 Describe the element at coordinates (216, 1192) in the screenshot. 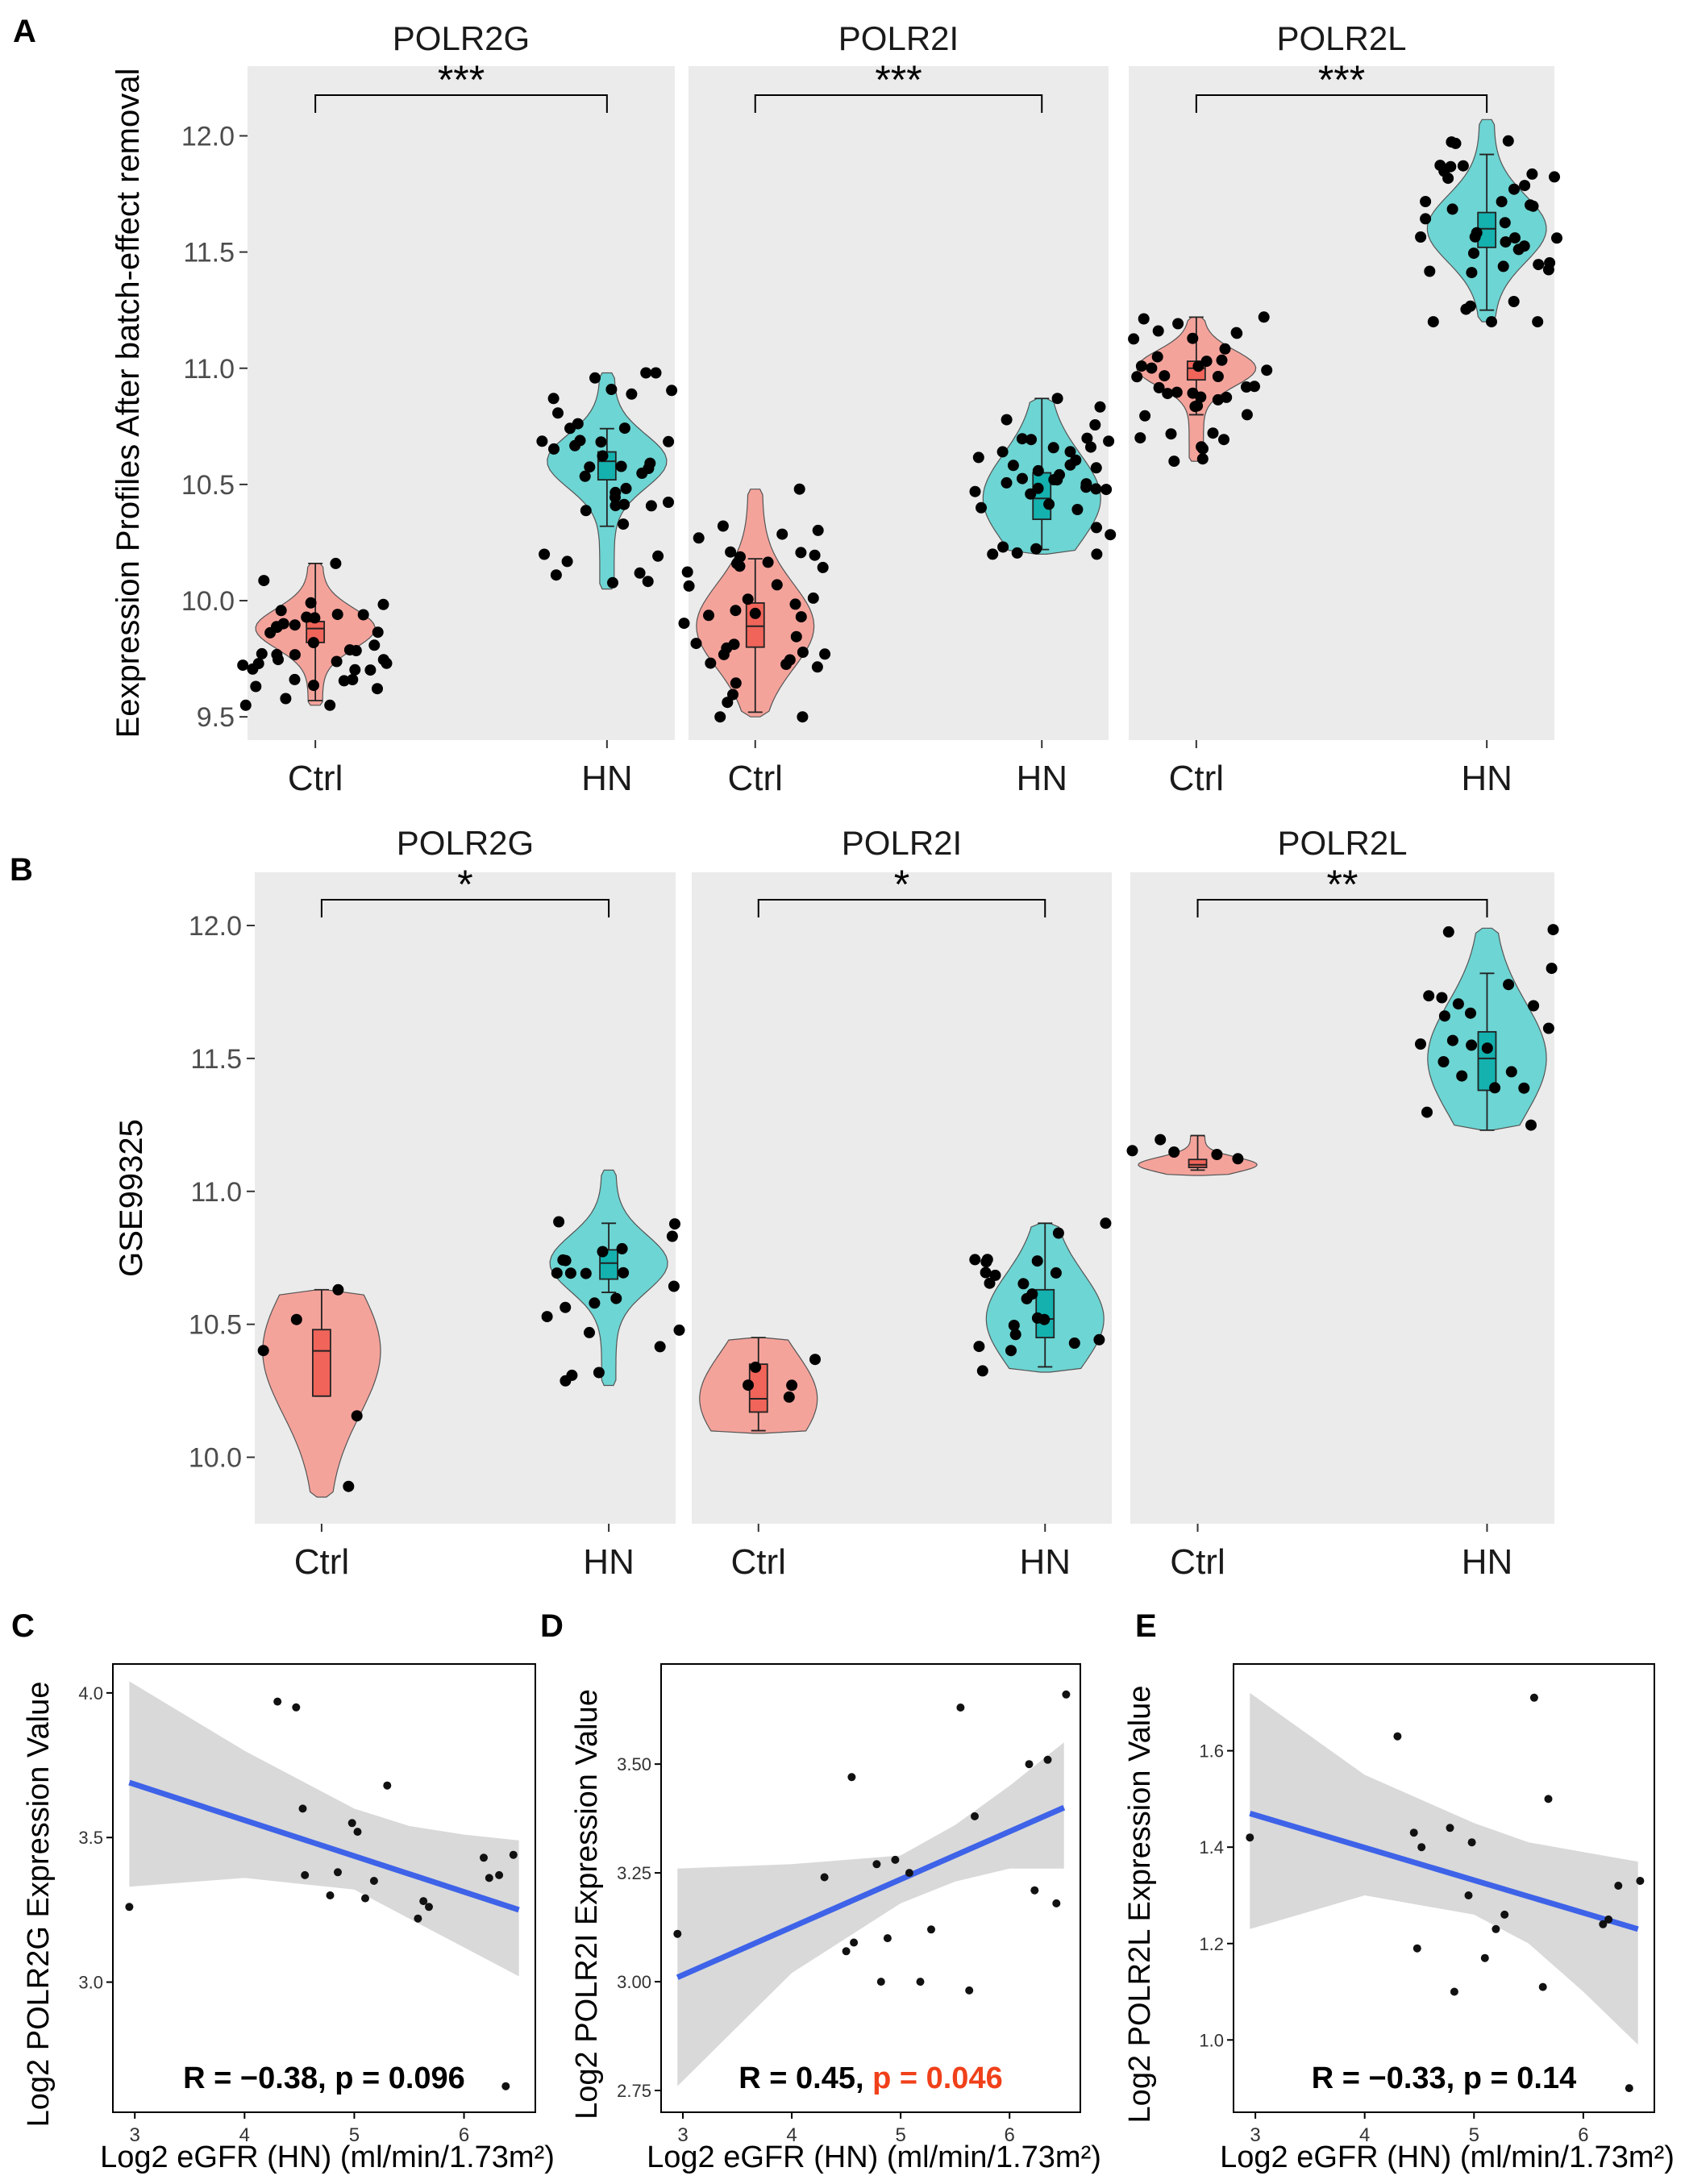

I see `b-y-tick-label: 11.0` at that location.